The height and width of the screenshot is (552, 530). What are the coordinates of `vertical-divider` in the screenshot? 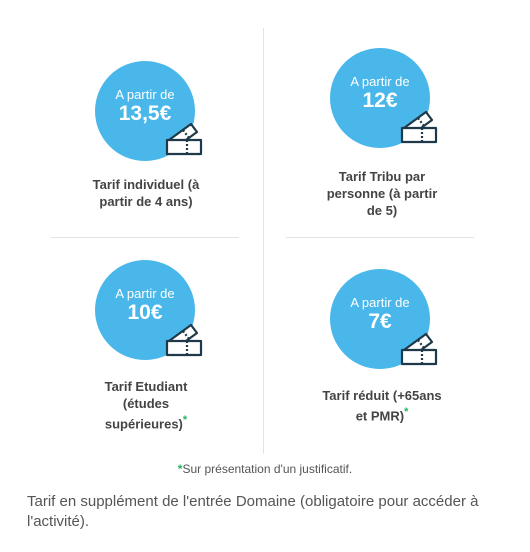 It's located at (263, 241).